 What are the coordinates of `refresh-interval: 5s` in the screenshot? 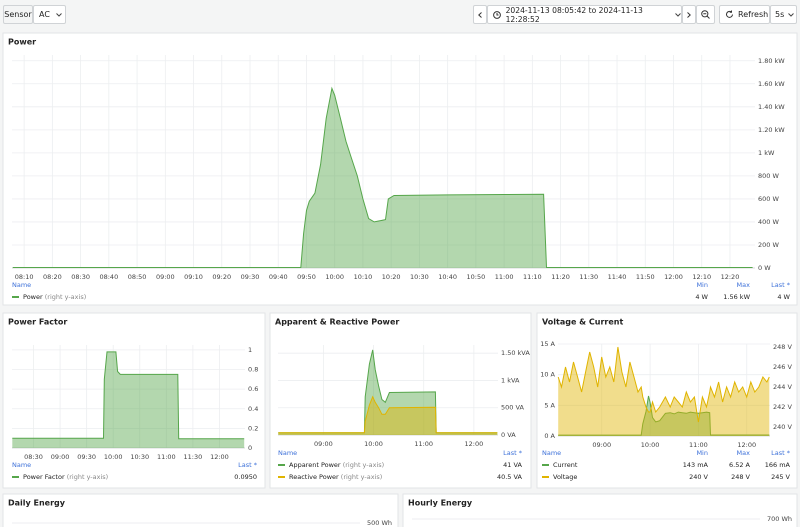 It's located at (783, 14).